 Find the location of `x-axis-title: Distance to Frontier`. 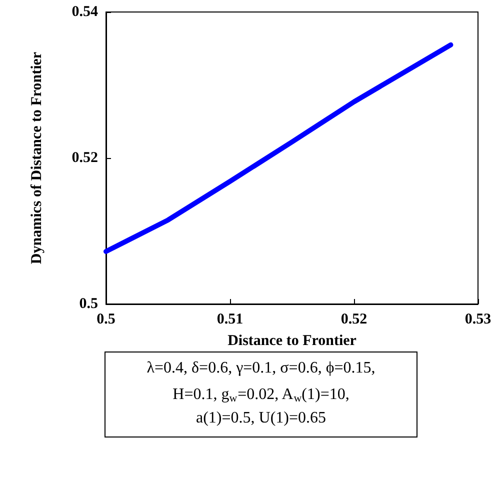

x-axis-title: Distance to Frontier is located at coordinates (292, 340).